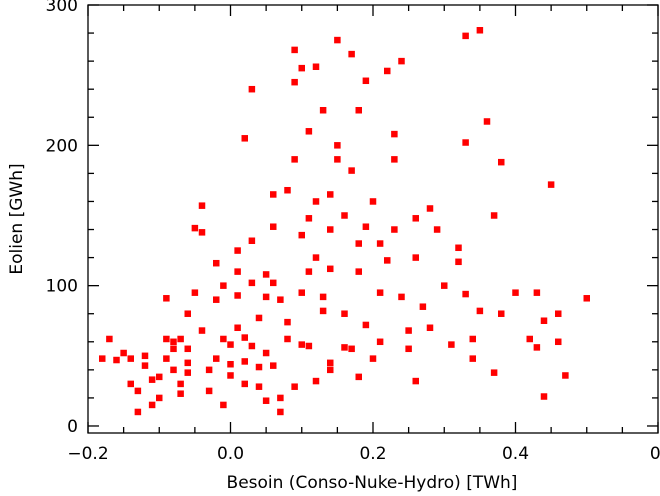 This screenshot has height=496, width=660. What do you see at coordinates (515, 454) in the screenshot?
I see `x-tick-label: 0.4` at bounding box center [515, 454].